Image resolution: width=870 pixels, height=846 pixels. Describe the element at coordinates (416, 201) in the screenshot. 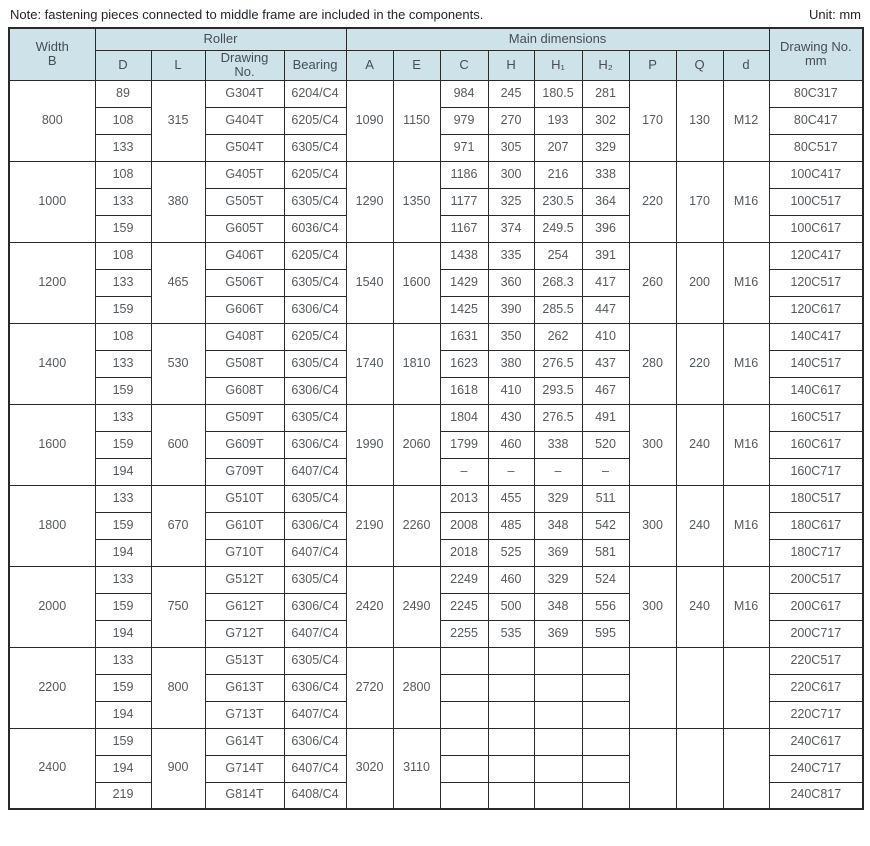

I see `cell-e: 1350` at that location.